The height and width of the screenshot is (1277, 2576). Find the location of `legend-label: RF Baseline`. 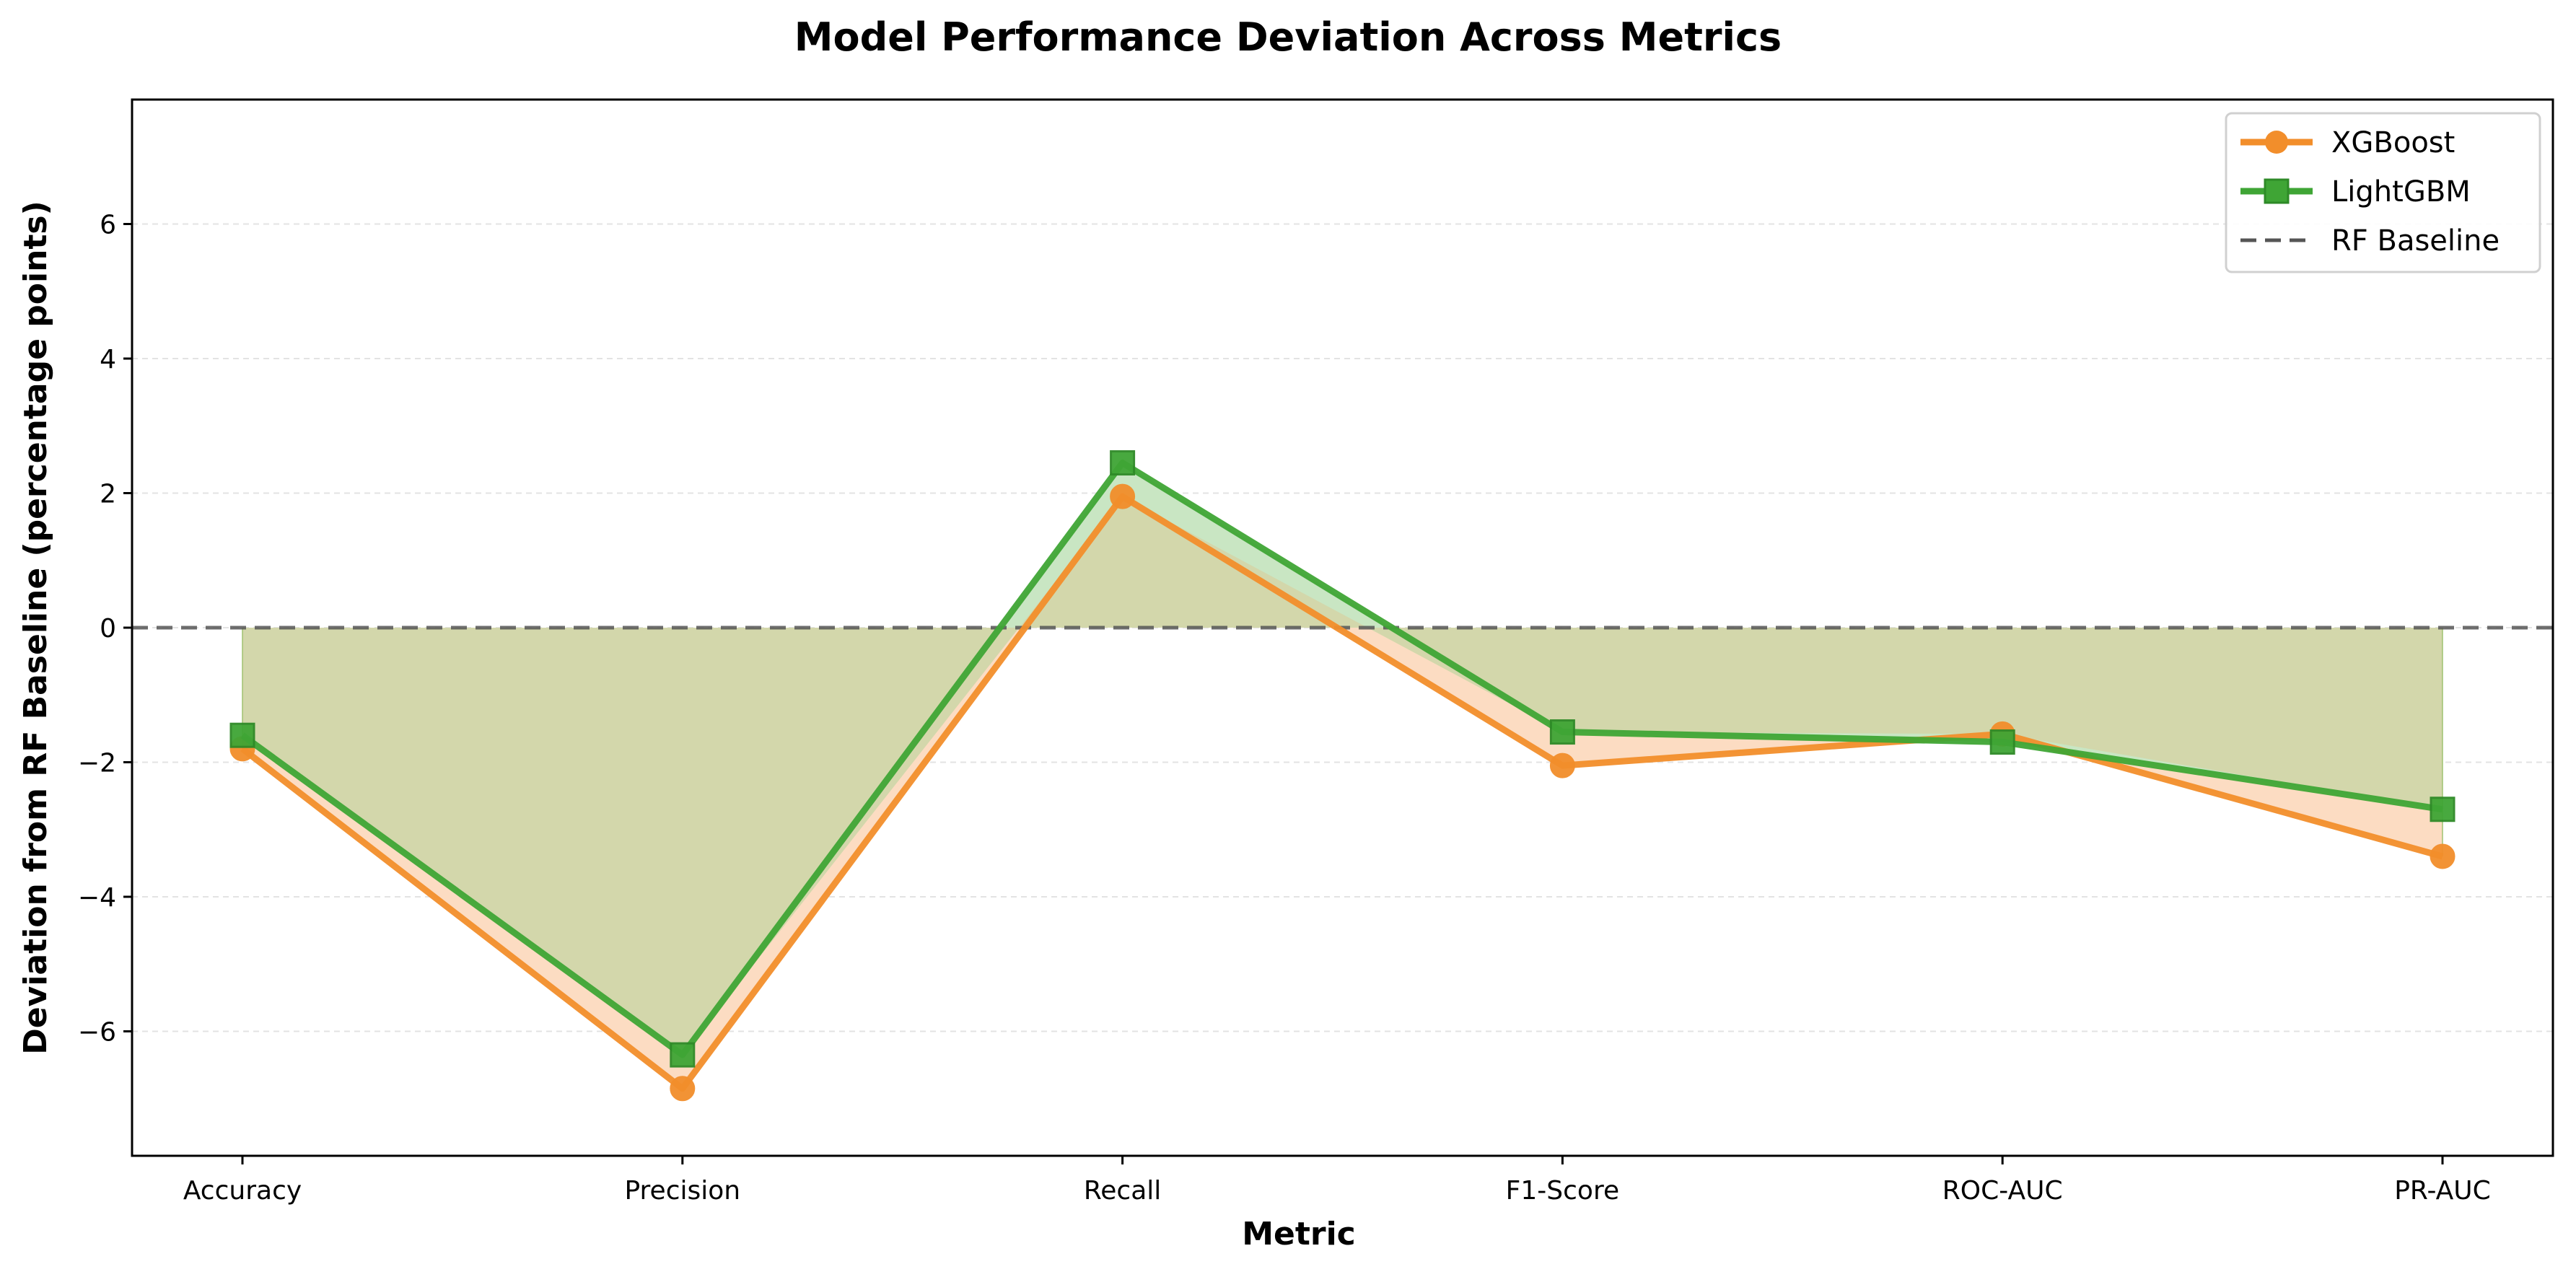

legend-label: RF Baseline is located at coordinates (2415, 241).